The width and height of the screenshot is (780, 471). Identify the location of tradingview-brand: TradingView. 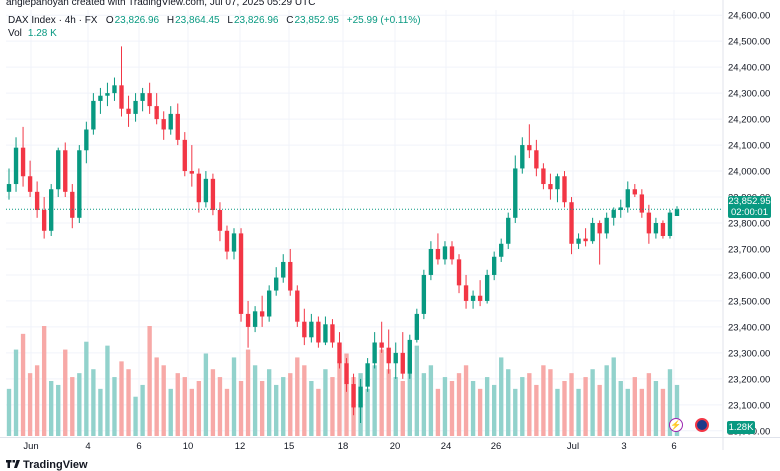
(47, 465).